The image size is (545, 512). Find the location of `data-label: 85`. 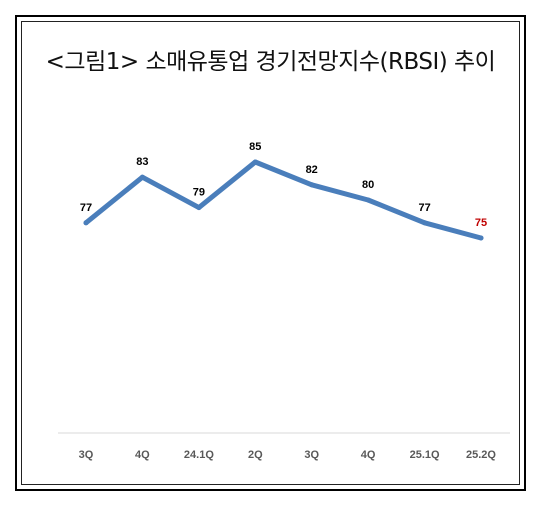

data-label: 85 is located at coordinates (255, 147).